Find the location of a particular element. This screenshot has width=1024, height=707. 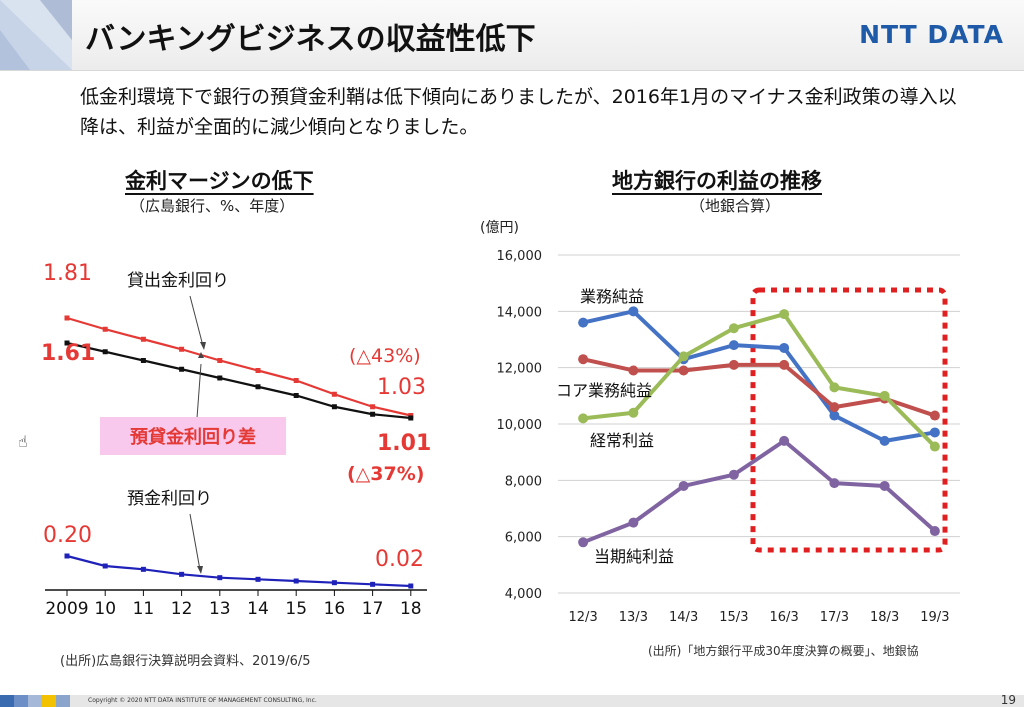

label-core-operating-profit: コア業務純益 is located at coordinates (604, 390).